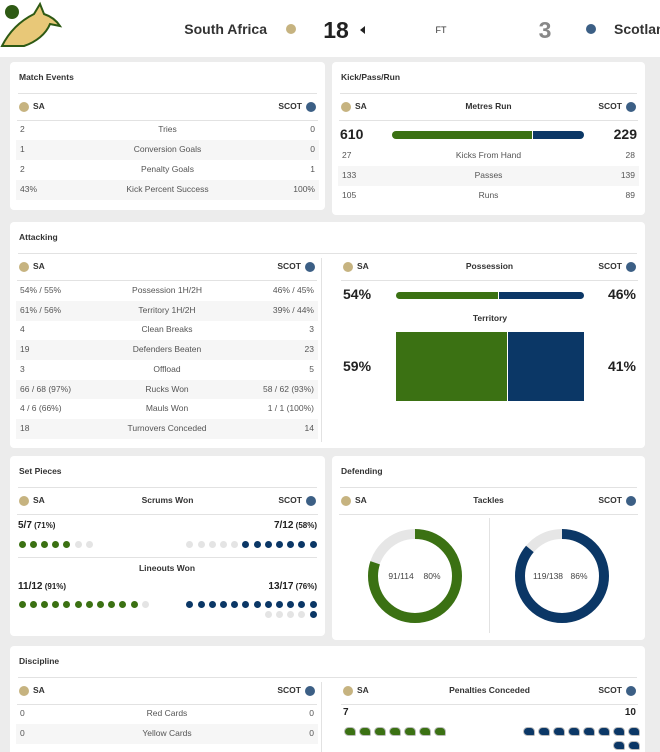 This screenshot has height=752, width=660. What do you see at coordinates (167, 329) in the screenshot?
I see `stat-label: Clean Breaks` at bounding box center [167, 329].